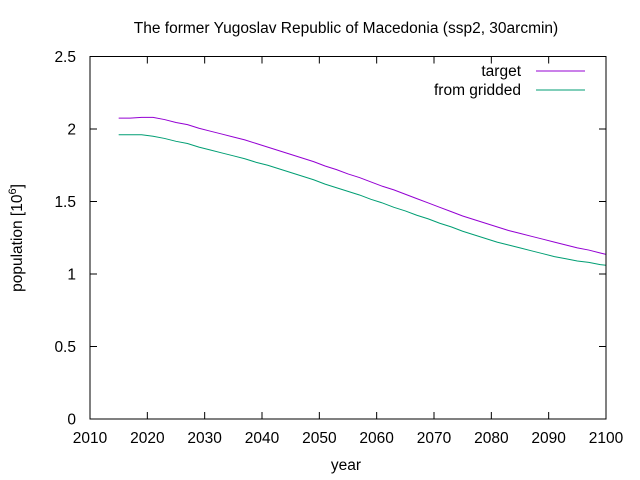  I want to click on legend-label-from-gridded: from gridded, so click(477, 90).